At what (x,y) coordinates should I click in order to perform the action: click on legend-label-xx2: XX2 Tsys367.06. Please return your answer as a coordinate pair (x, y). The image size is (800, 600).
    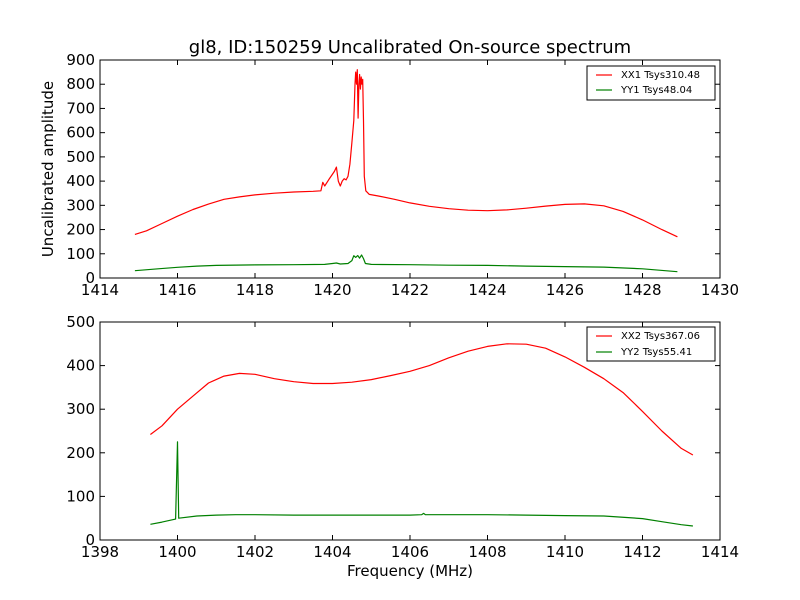
    Looking at the image, I should click on (660, 336).